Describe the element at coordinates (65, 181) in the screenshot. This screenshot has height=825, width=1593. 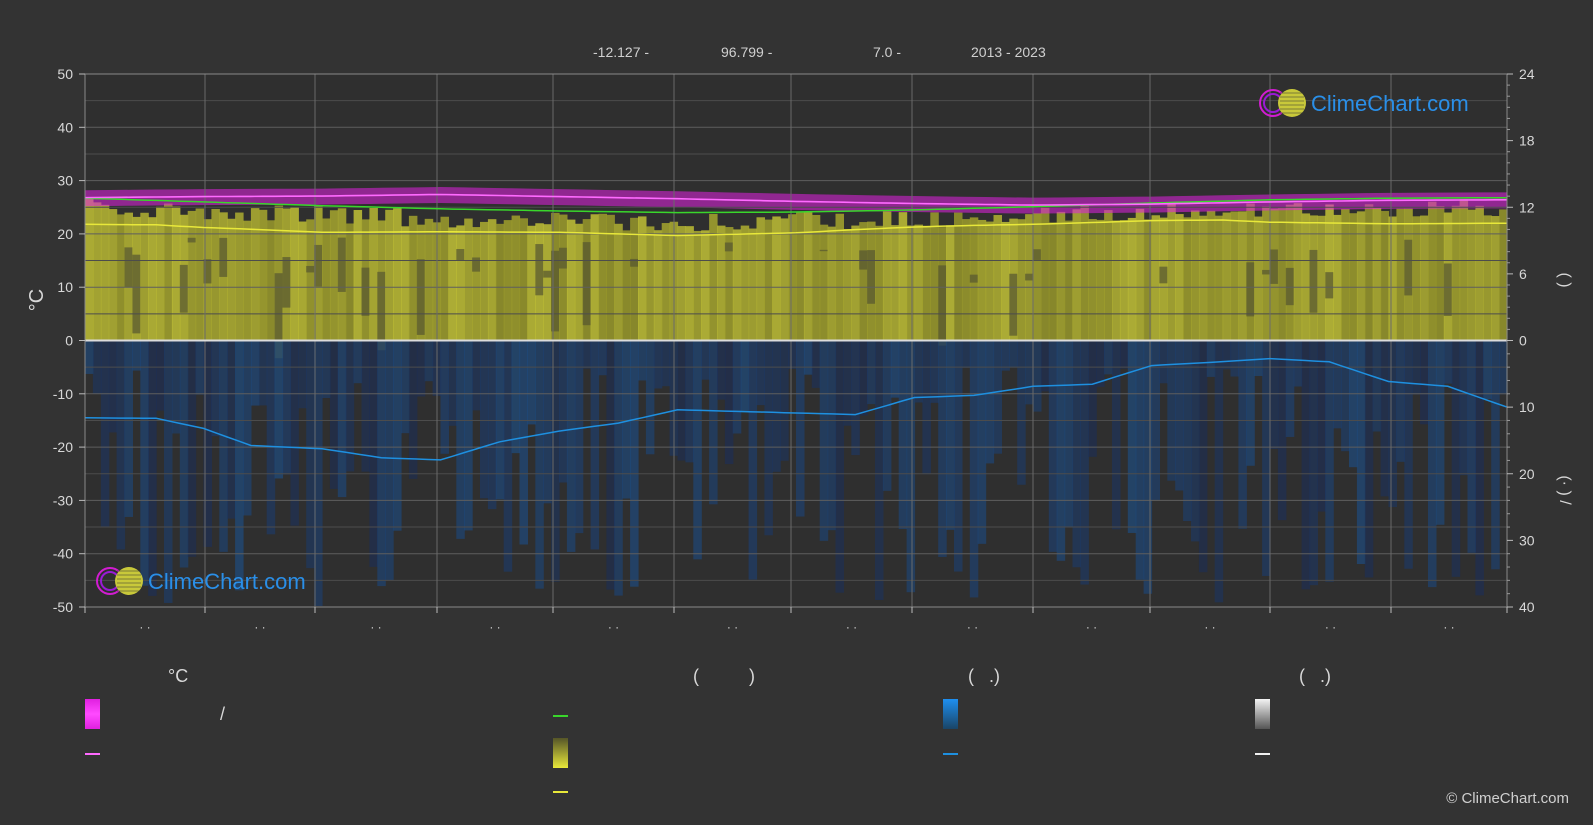
I see `left-axis-tick-label: 30` at that location.